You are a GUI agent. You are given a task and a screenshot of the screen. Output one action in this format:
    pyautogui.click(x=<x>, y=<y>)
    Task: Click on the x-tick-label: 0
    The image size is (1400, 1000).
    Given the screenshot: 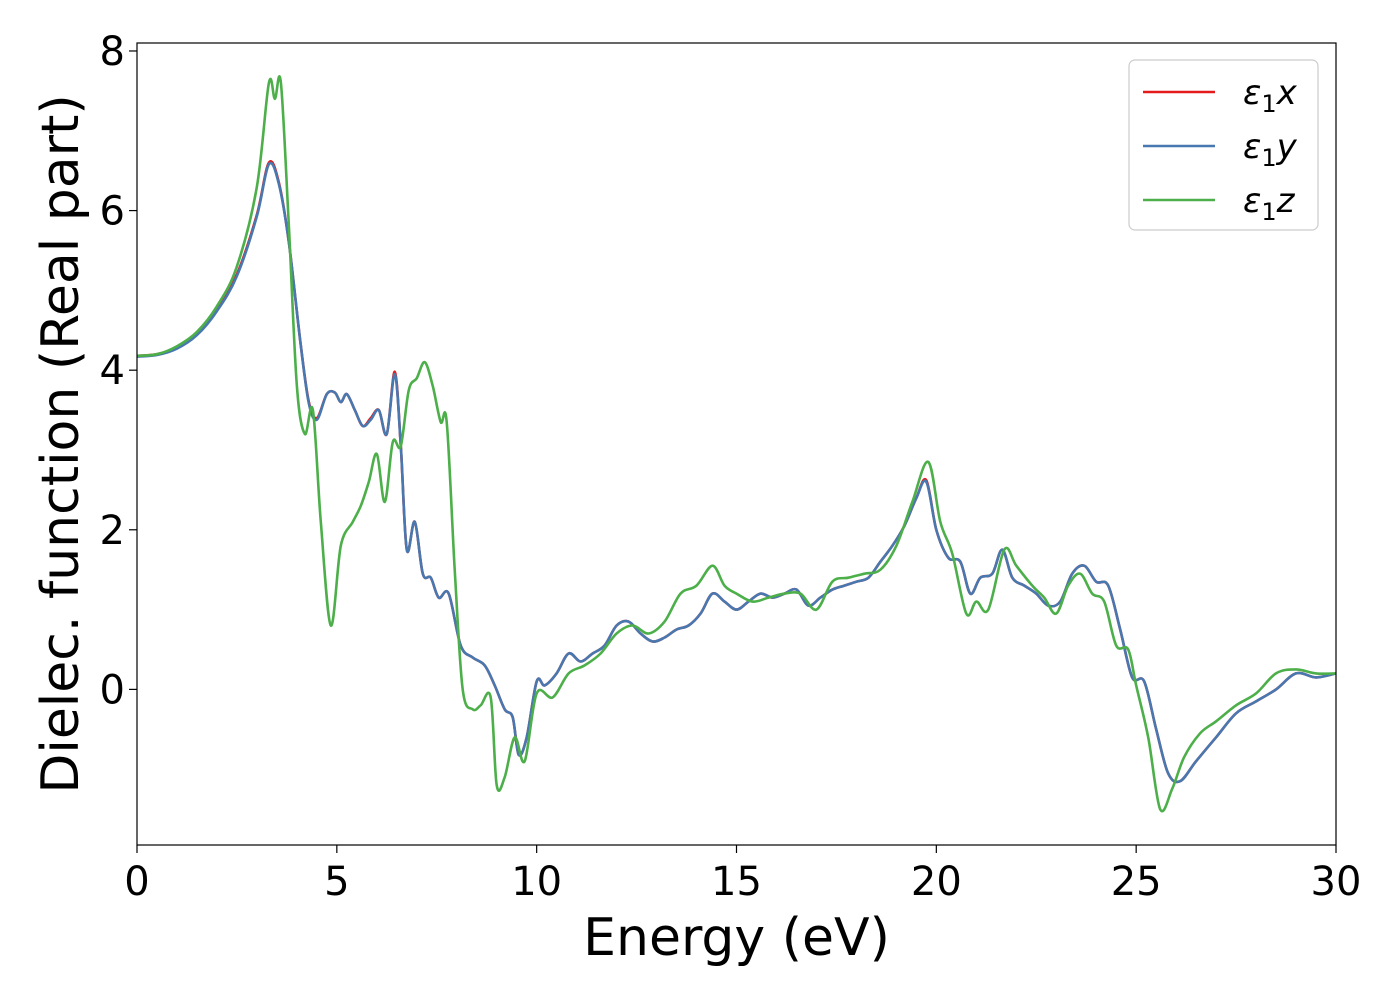 What is the action you would take?
    pyautogui.click(x=136, y=882)
    